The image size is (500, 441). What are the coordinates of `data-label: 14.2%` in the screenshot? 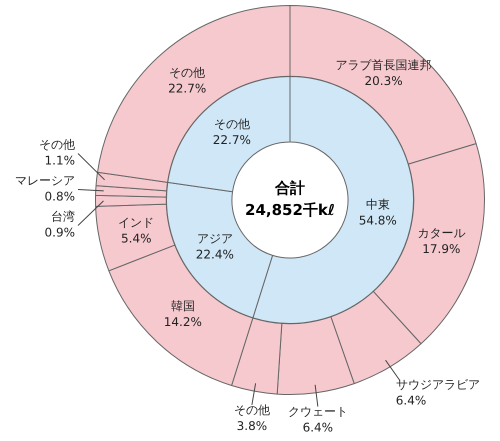 It's located at (183, 321).